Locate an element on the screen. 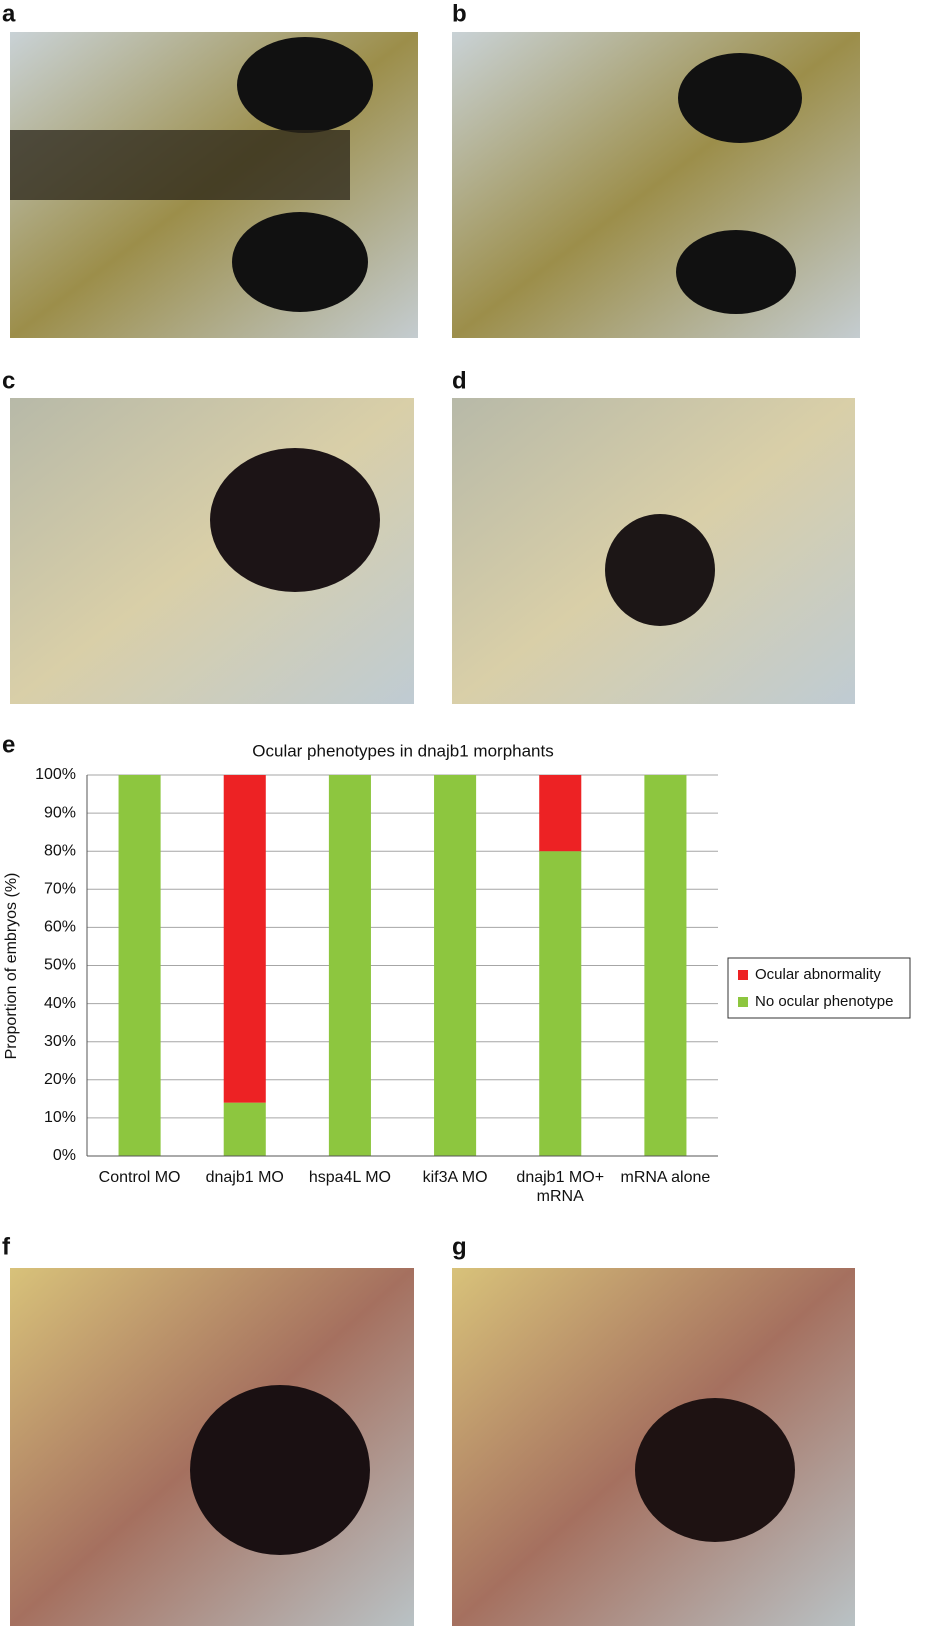  y-tick-label: 30% is located at coordinates (60, 1041).